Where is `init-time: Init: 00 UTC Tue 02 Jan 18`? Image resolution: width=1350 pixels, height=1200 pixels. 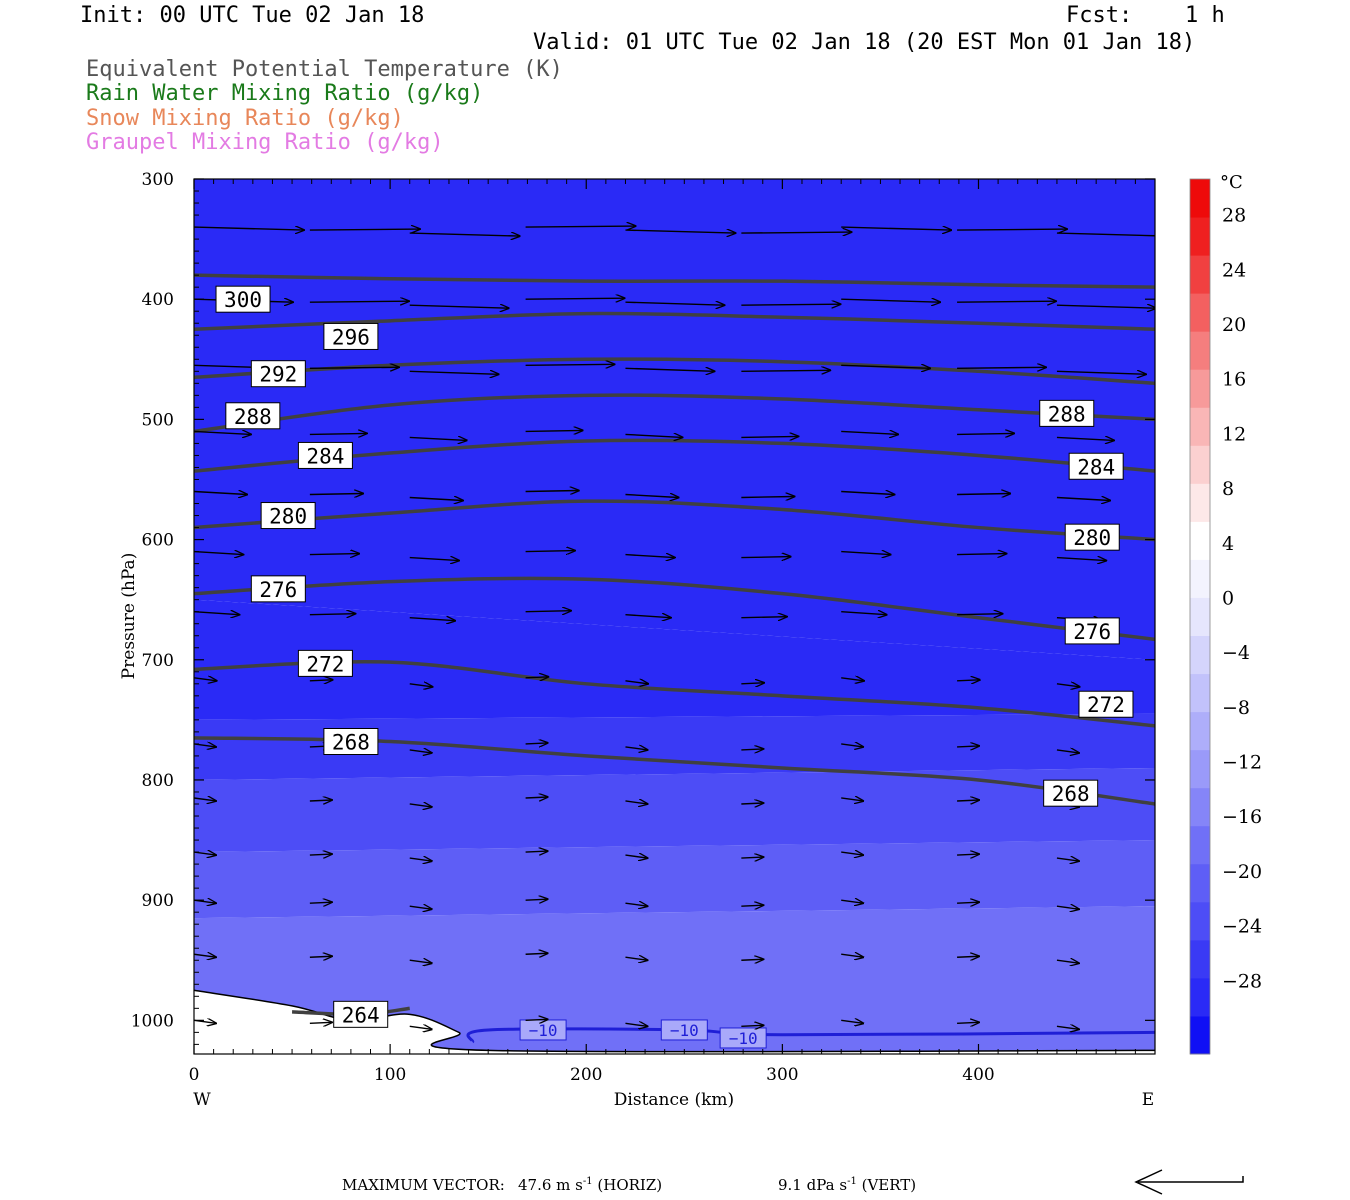
init-time: Init: 00 UTC Tue 02 Jan 18 is located at coordinates (252, 15).